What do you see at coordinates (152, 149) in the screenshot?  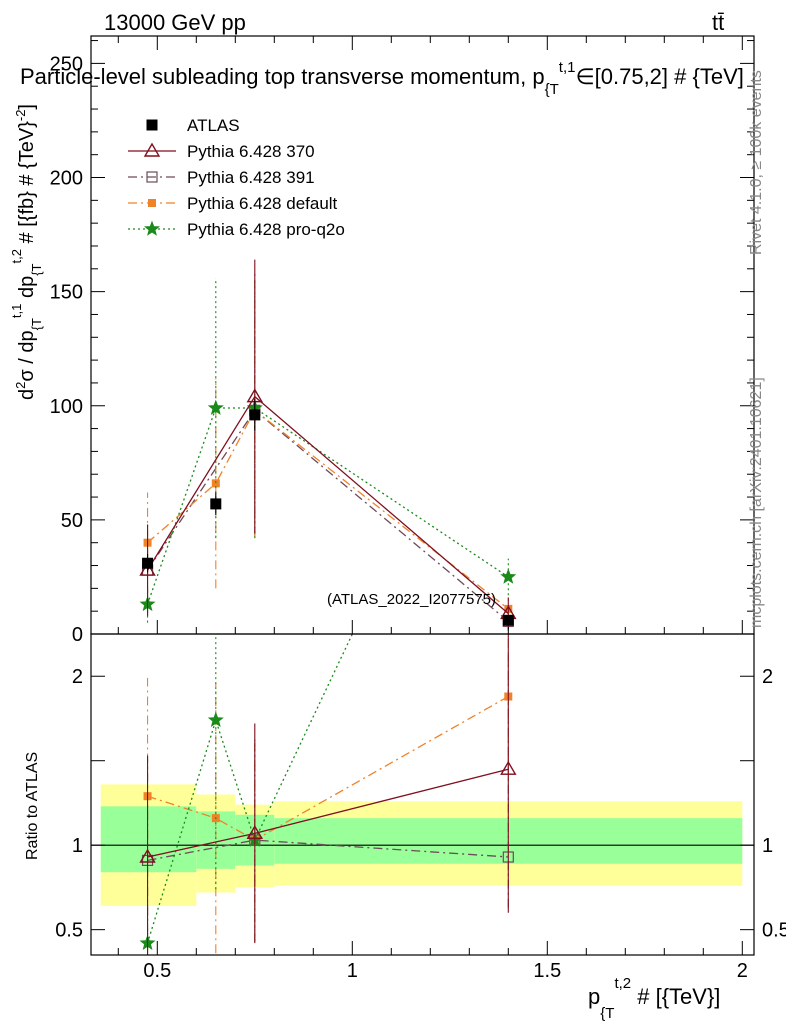 I see `legend-marker-p370` at bounding box center [152, 149].